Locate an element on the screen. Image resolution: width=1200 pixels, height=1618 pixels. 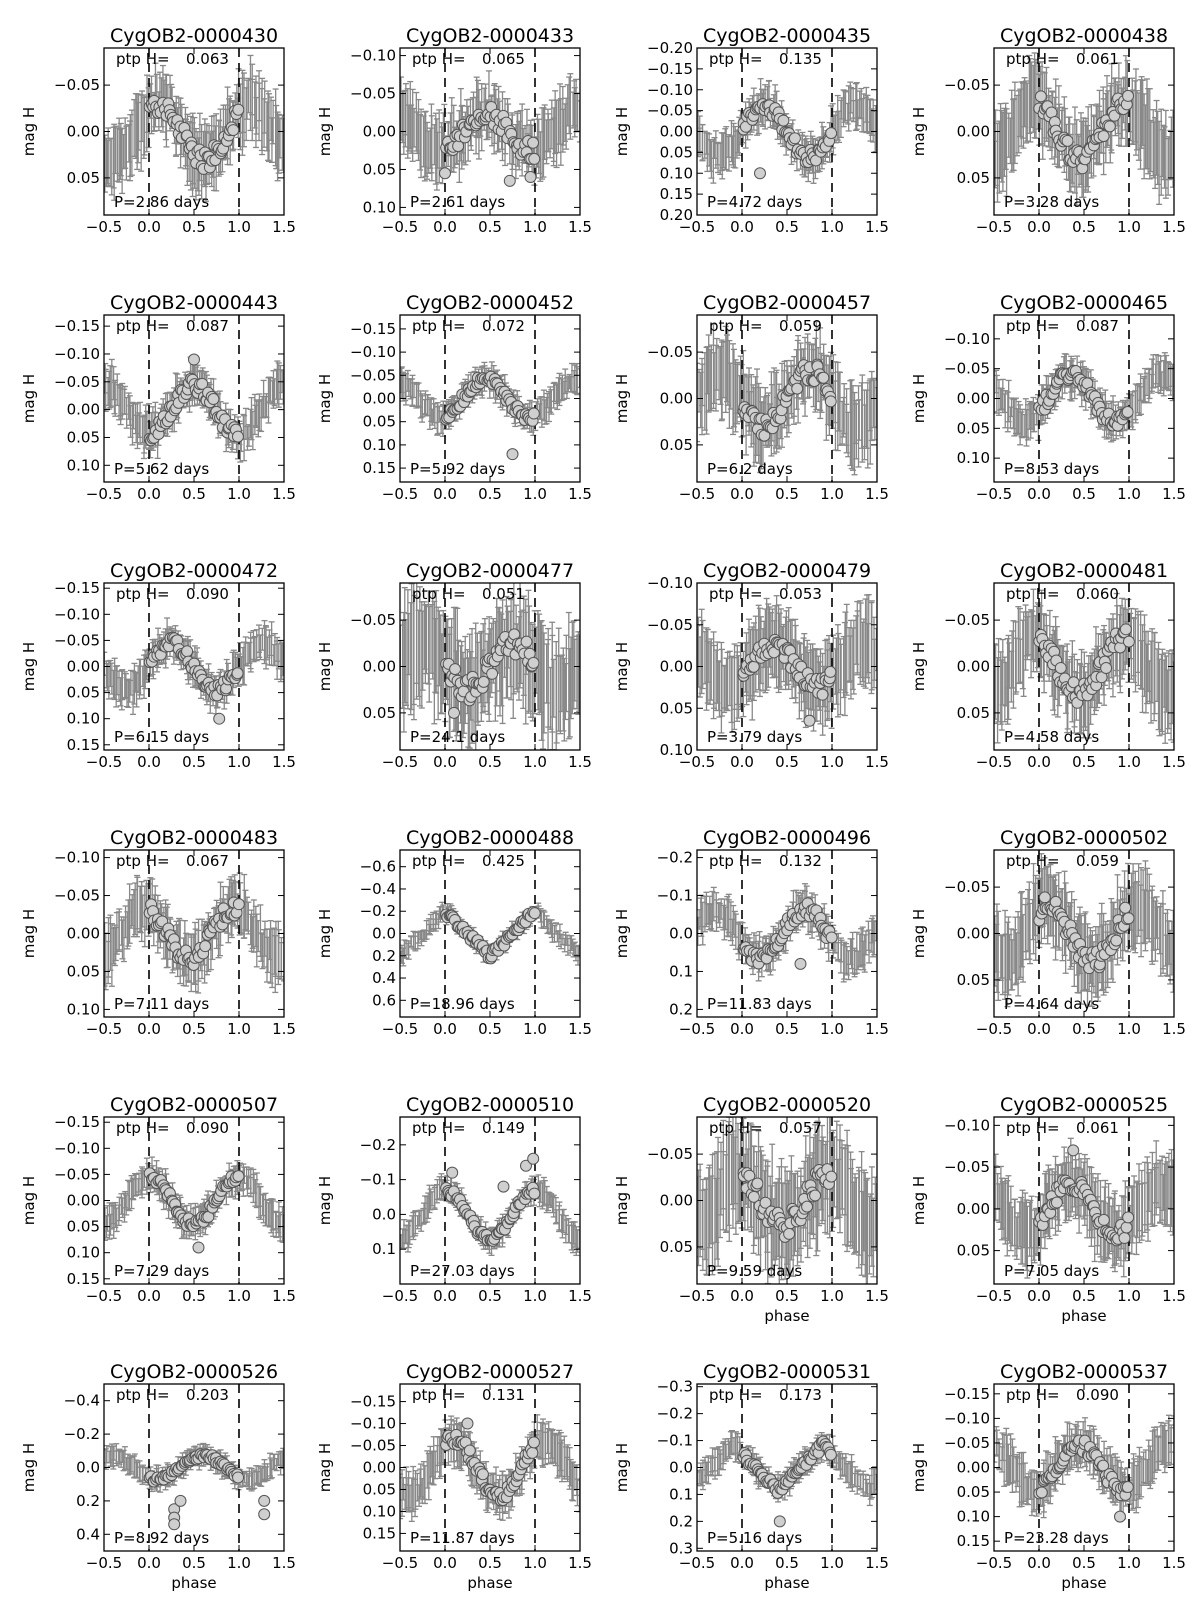
y-tick-label: −0.20 is located at coordinates (670, 48).